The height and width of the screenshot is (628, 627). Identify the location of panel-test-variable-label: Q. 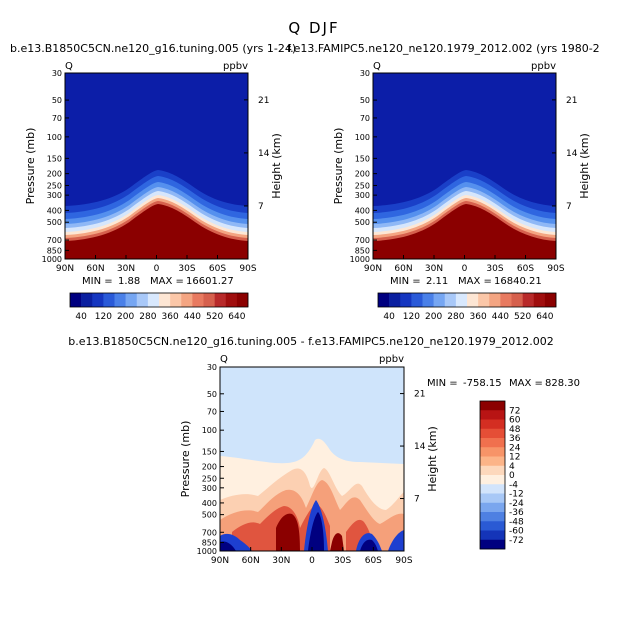
(377, 66).